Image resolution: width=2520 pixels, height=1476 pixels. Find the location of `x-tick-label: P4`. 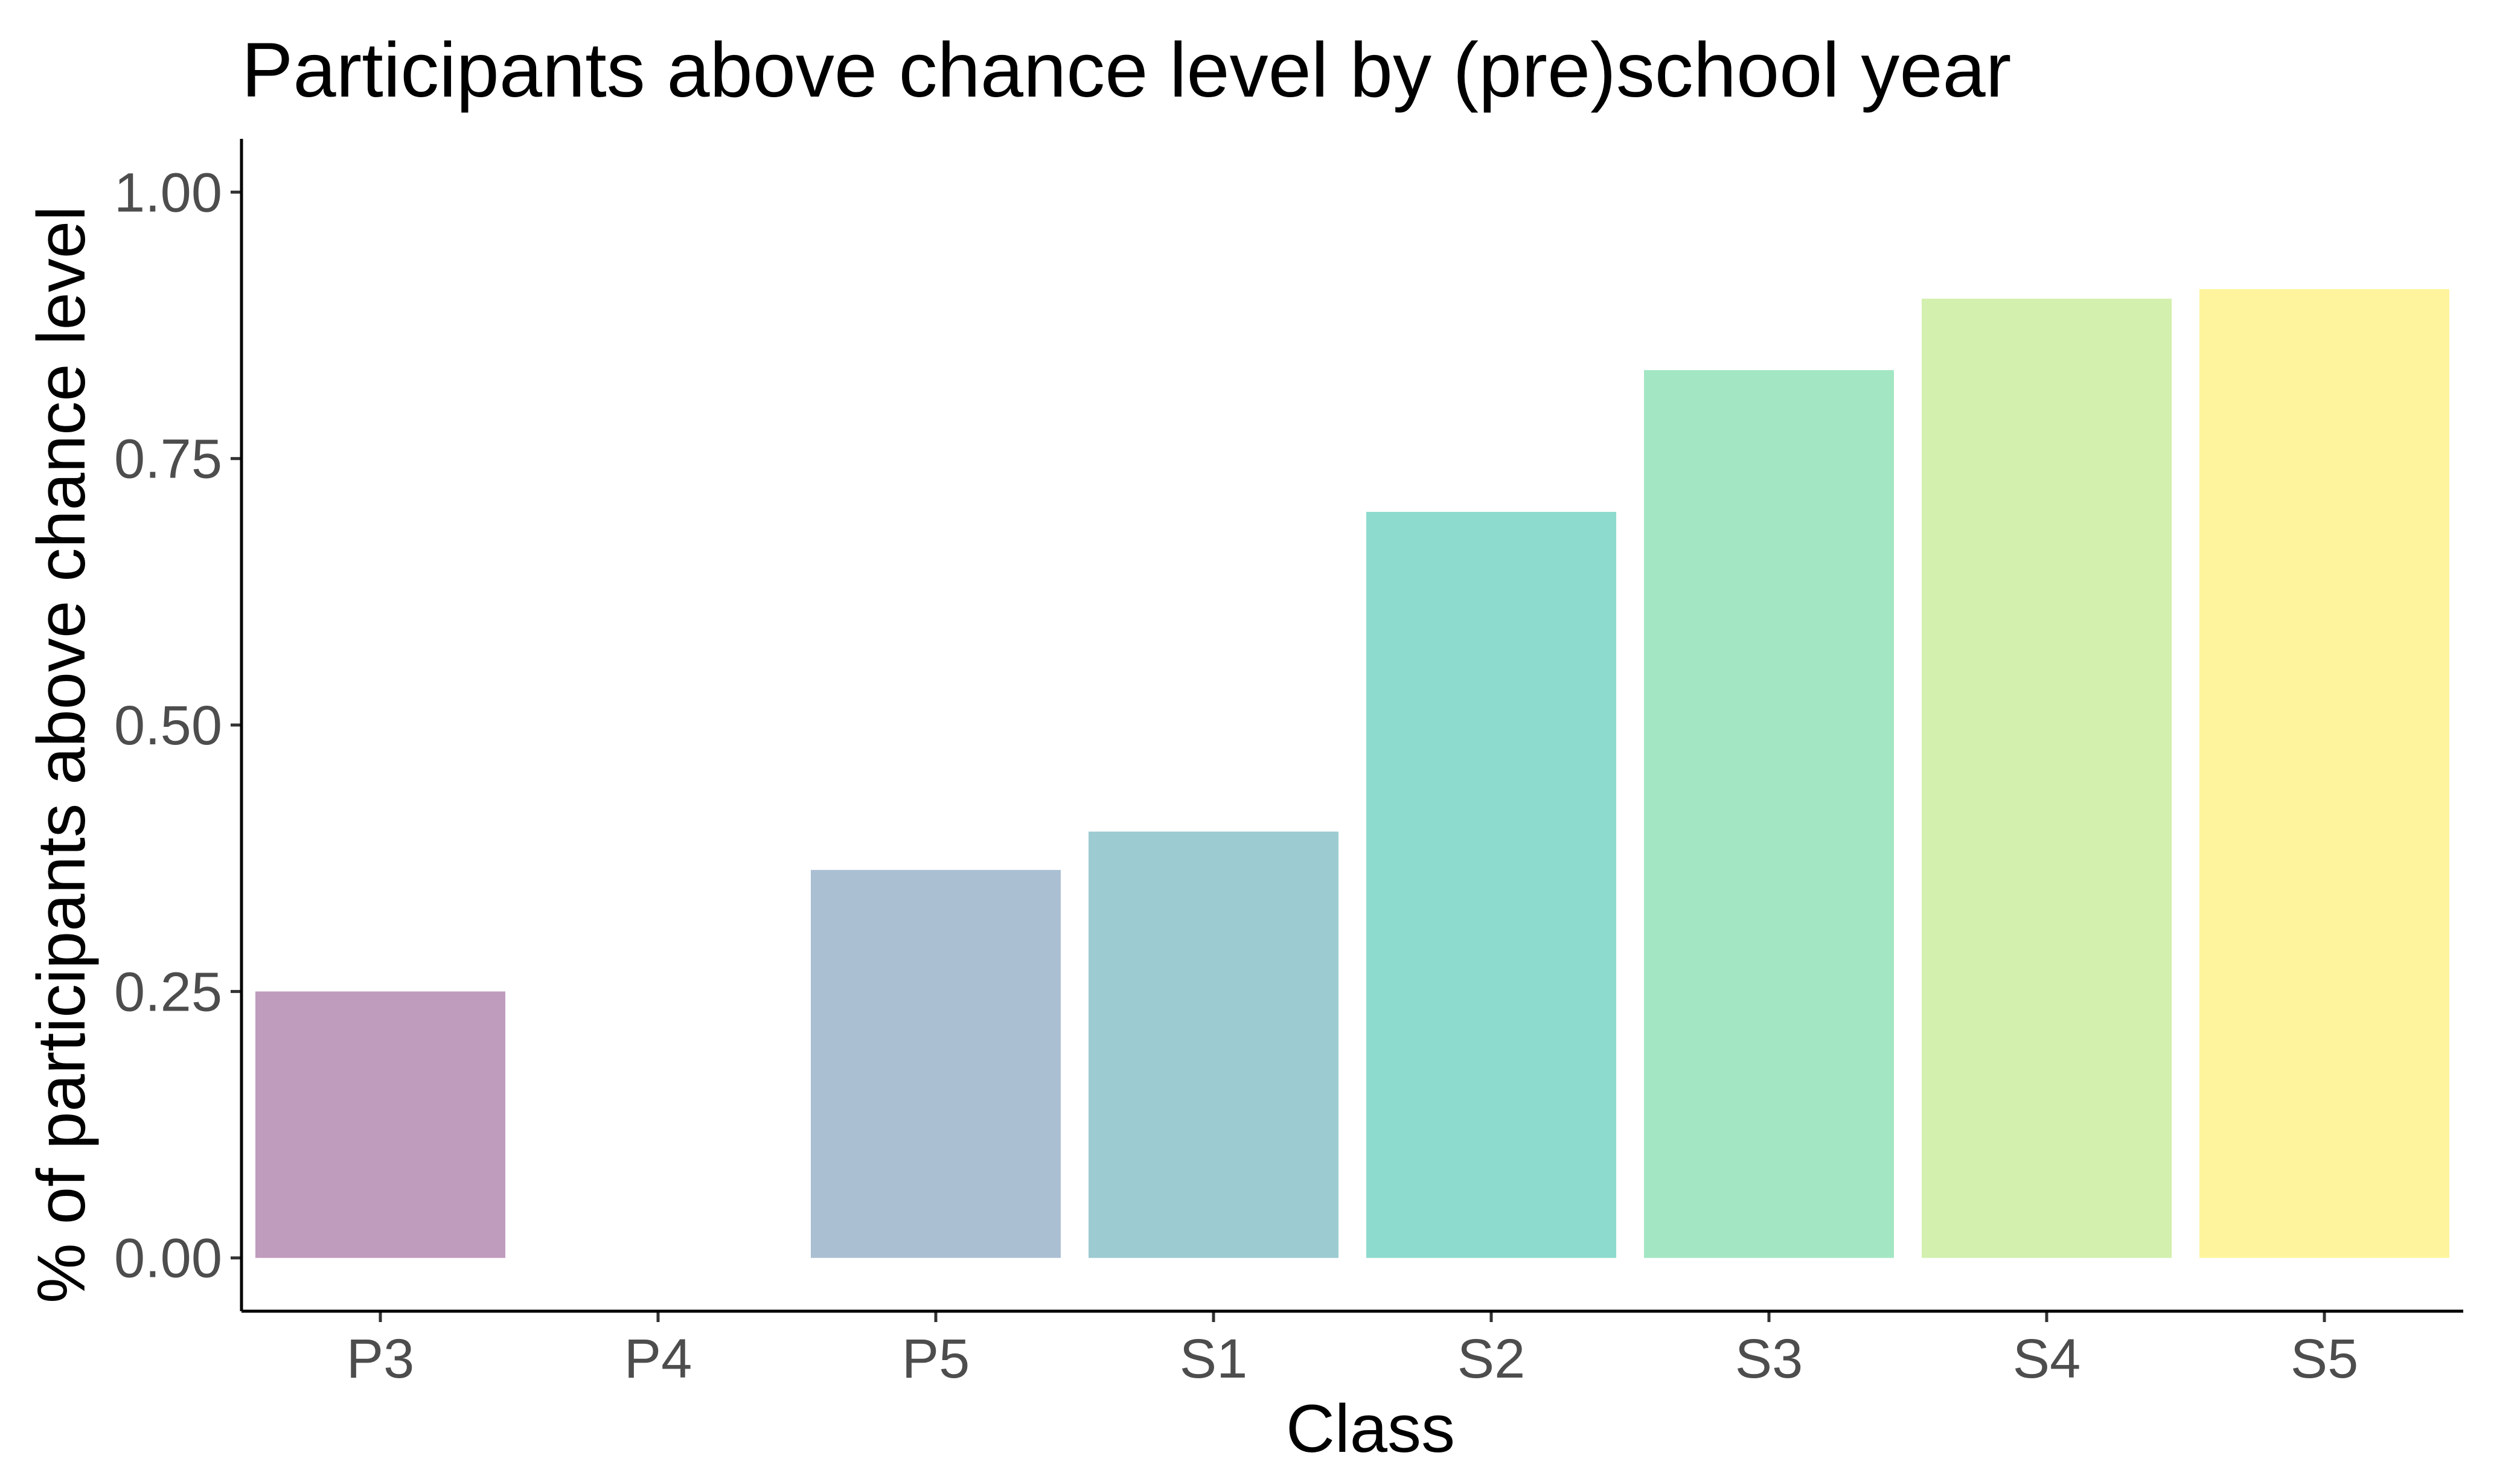

x-tick-label: P4 is located at coordinates (658, 1359).